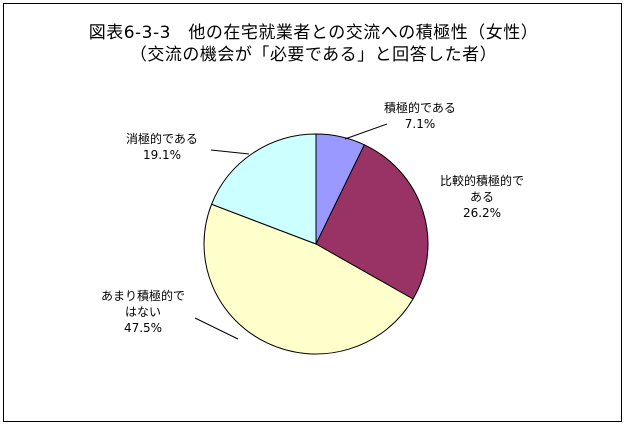 The height and width of the screenshot is (427, 627). Describe the element at coordinates (143, 328) in the screenshot. I see `slice-value-label-2: 47.5%` at that location.